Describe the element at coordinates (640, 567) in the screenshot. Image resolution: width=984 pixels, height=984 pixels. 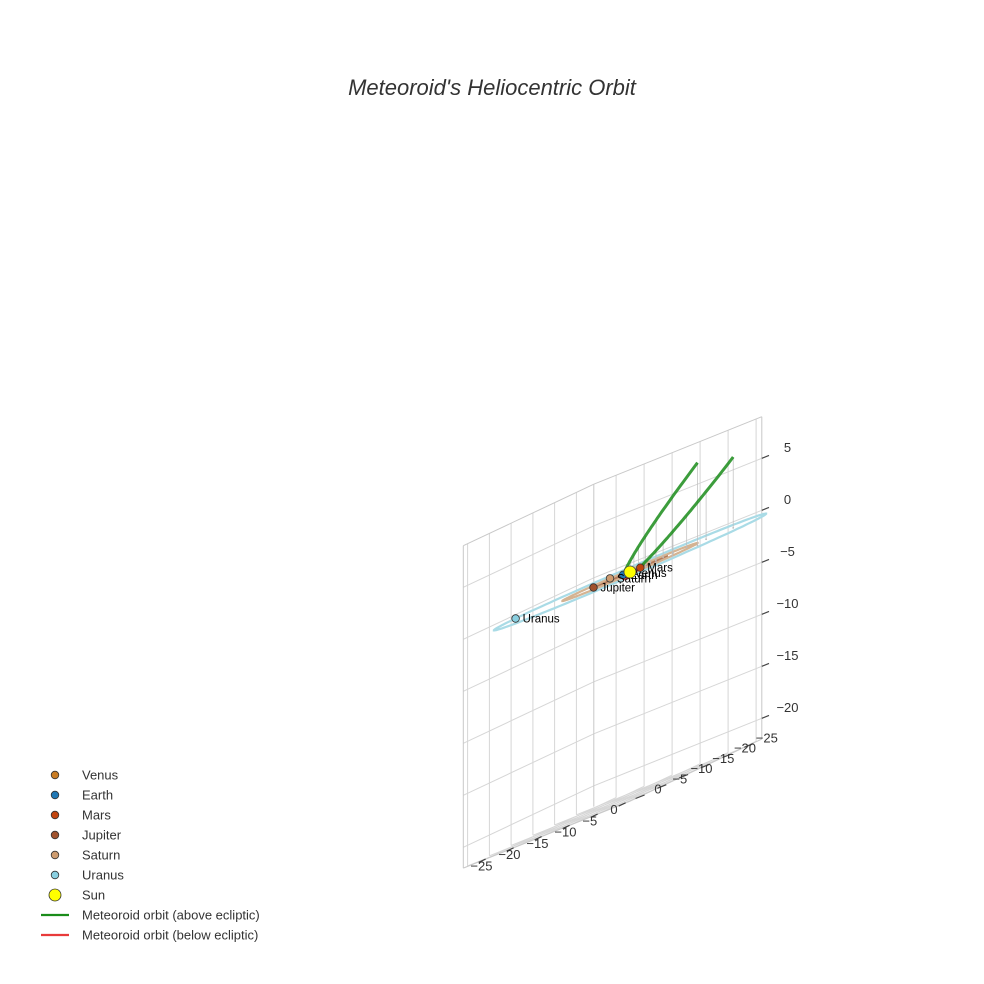
I see `mars-marker` at that location.